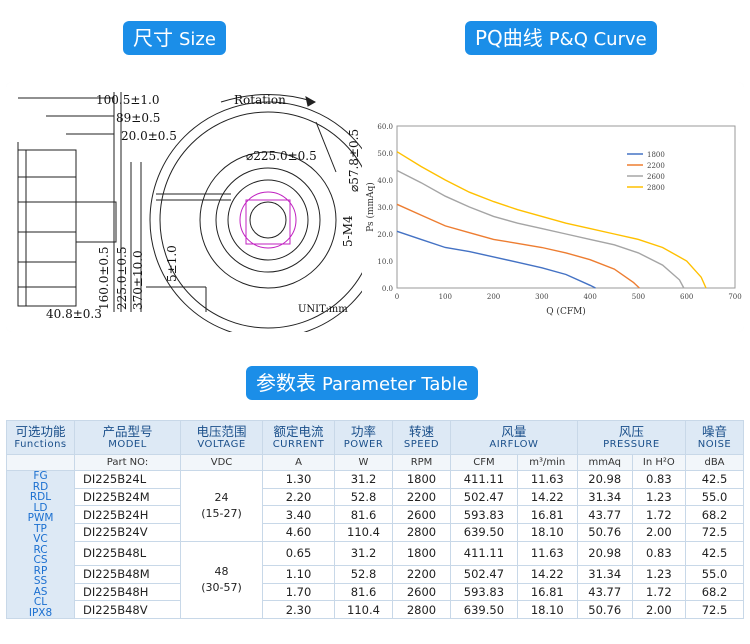 The image size is (750, 644). I want to click on th-current: 额定电流 CURRENT, so click(298, 437).